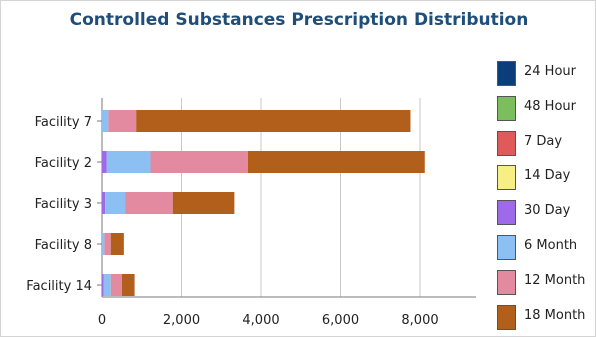 This screenshot has width=596, height=337. I want to click on x-tick-label: 8,000, so click(419, 320).